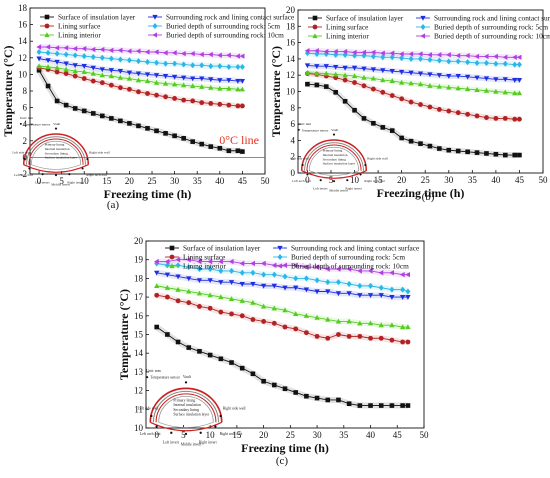 This screenshot has width=550, height=478. What do you see at coordinates (38, 124) in the screenshot?
I see `inset-sensor-label: Temperature sensor` at bounding box center [38, 124].